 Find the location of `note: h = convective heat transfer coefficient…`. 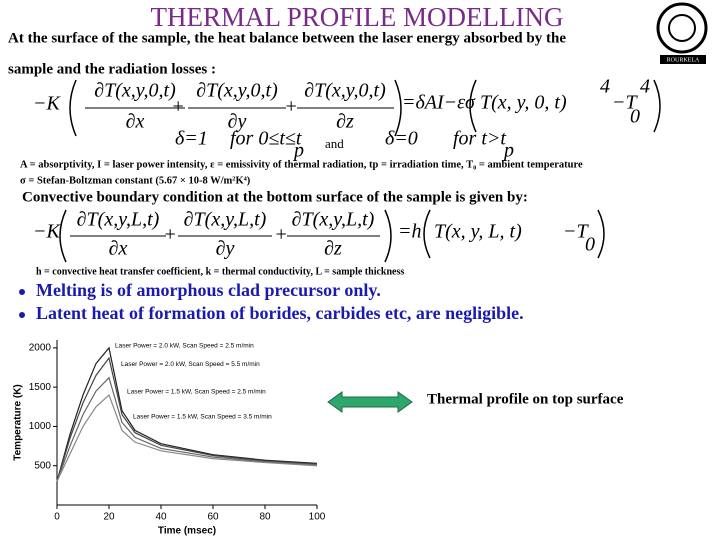

note: h = convective heat transfer coefficient… is located at coordinates (220, 271).